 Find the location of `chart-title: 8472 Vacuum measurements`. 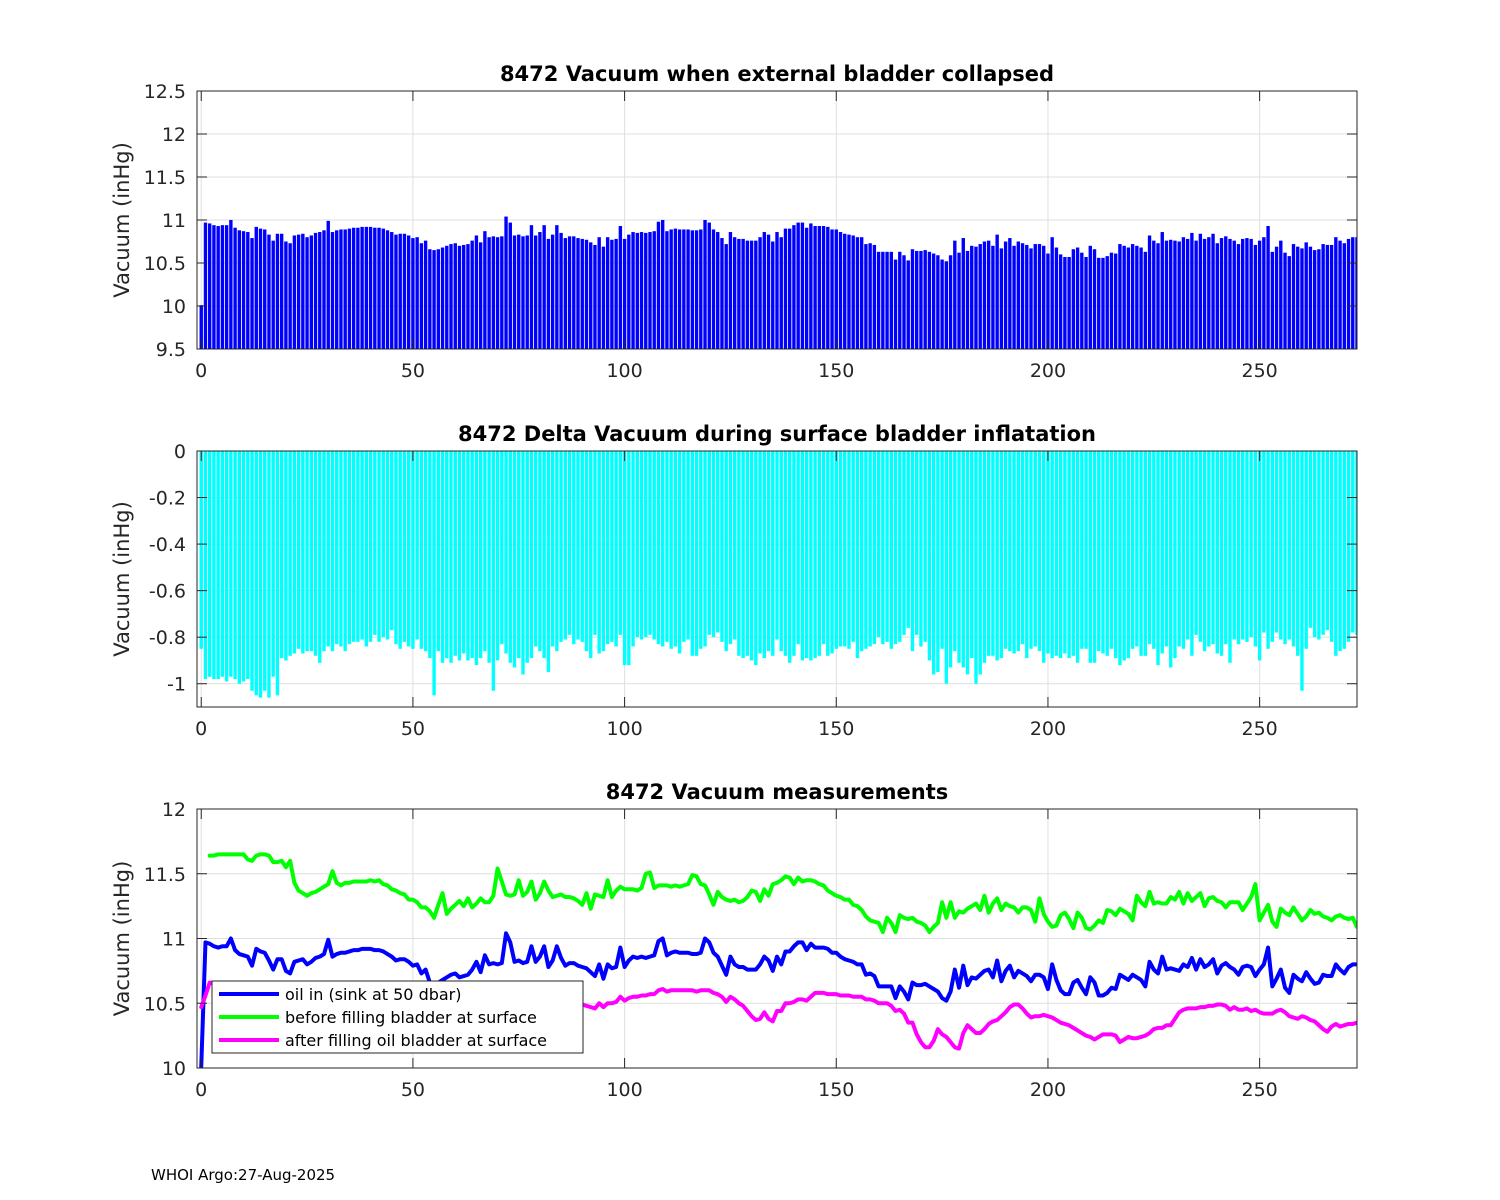

chart-title: 8472 Vacuum measurements is located at coordinates (777, 792).